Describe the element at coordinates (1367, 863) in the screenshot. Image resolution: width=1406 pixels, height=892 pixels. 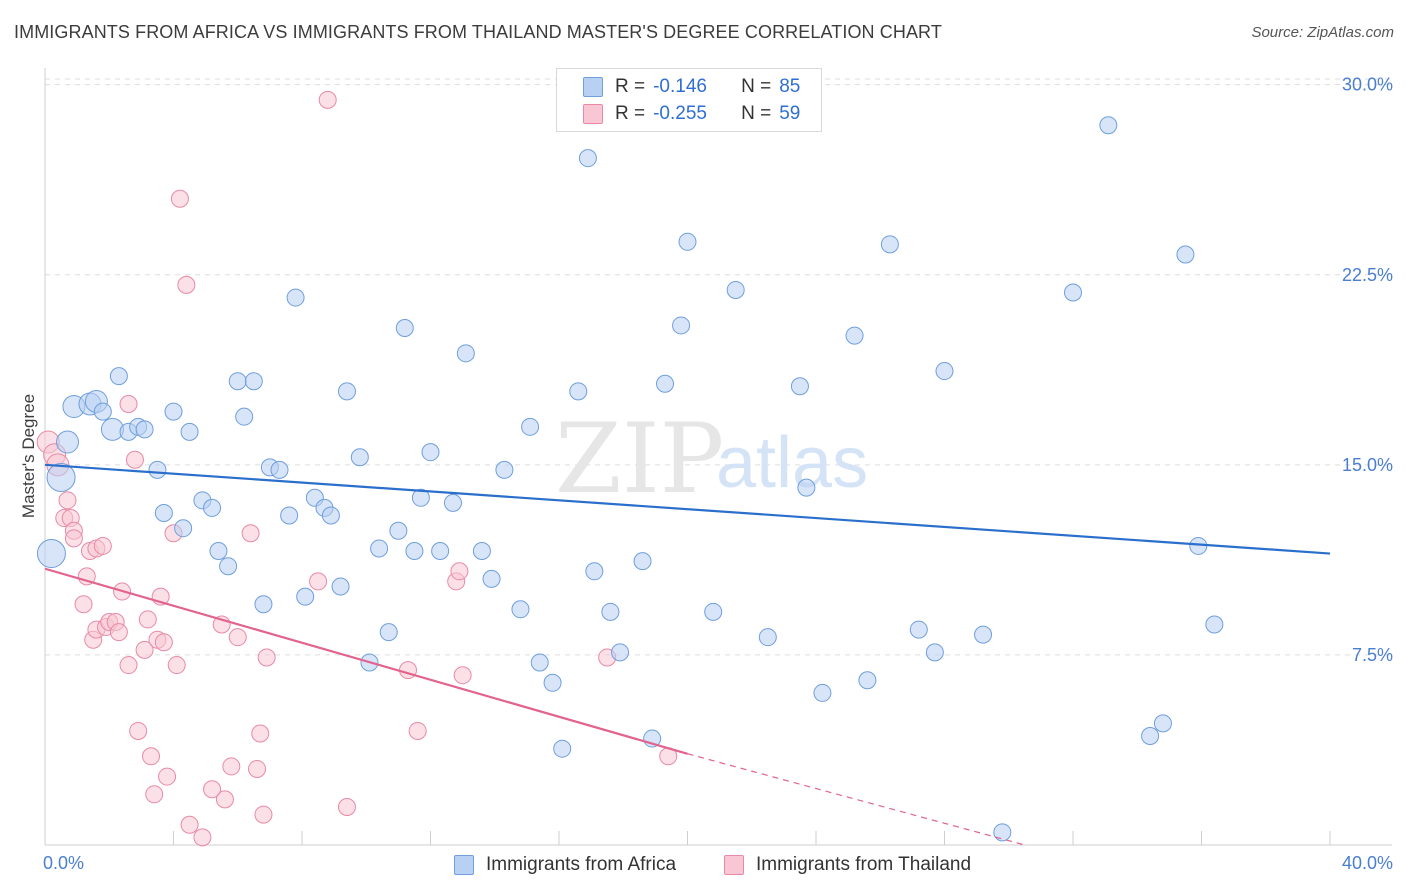
I see `x-tick-label: 40.0%` at that location.